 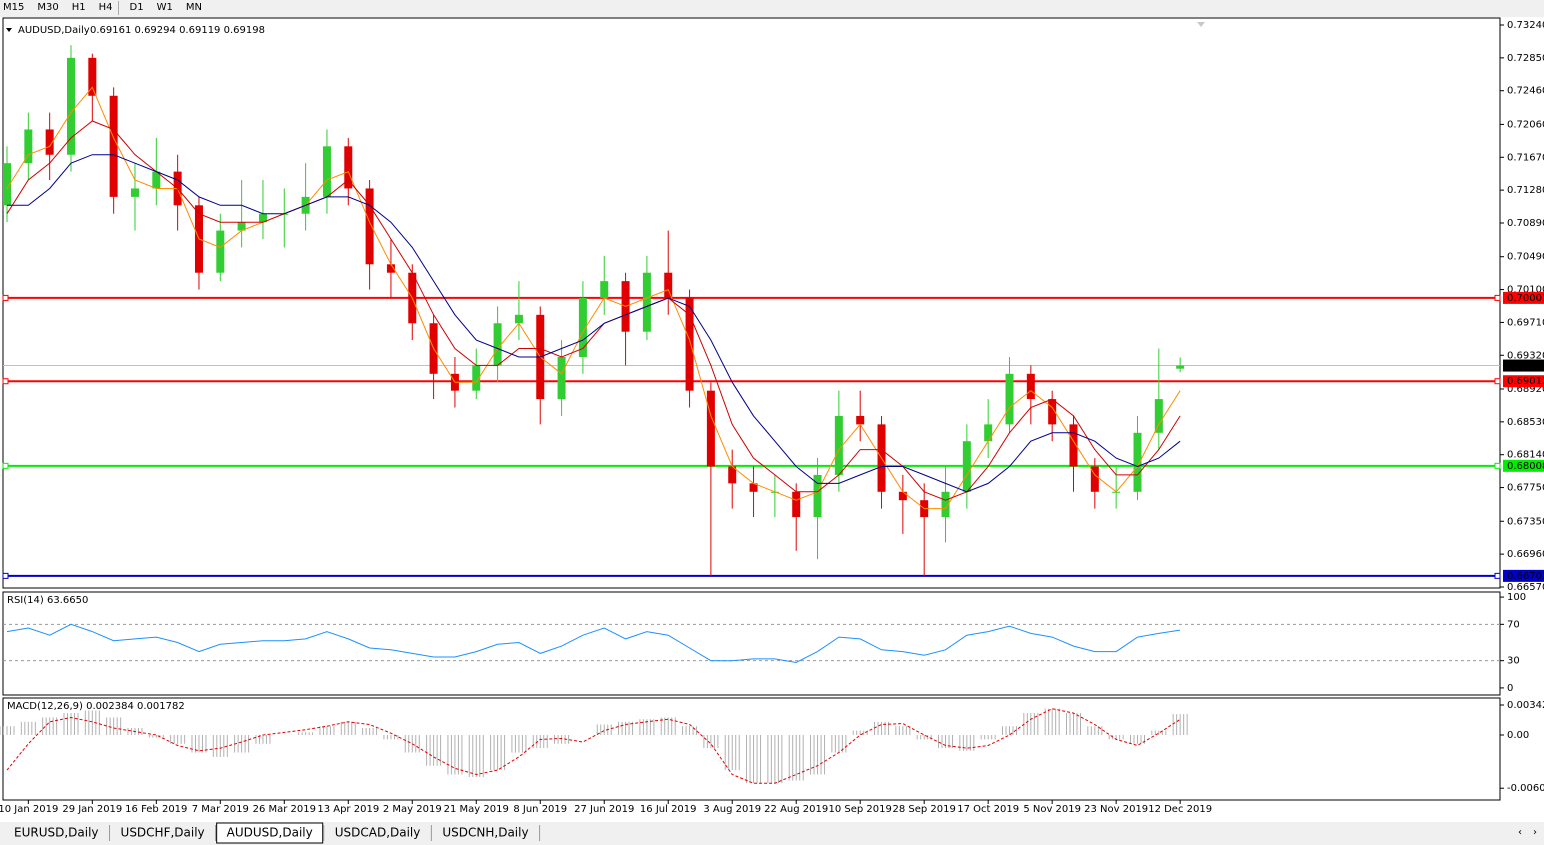 What do you see at coordinates (194, 7) in the screenshot?
I see `timeframe-button: MN` at bounding box center [194, 7].